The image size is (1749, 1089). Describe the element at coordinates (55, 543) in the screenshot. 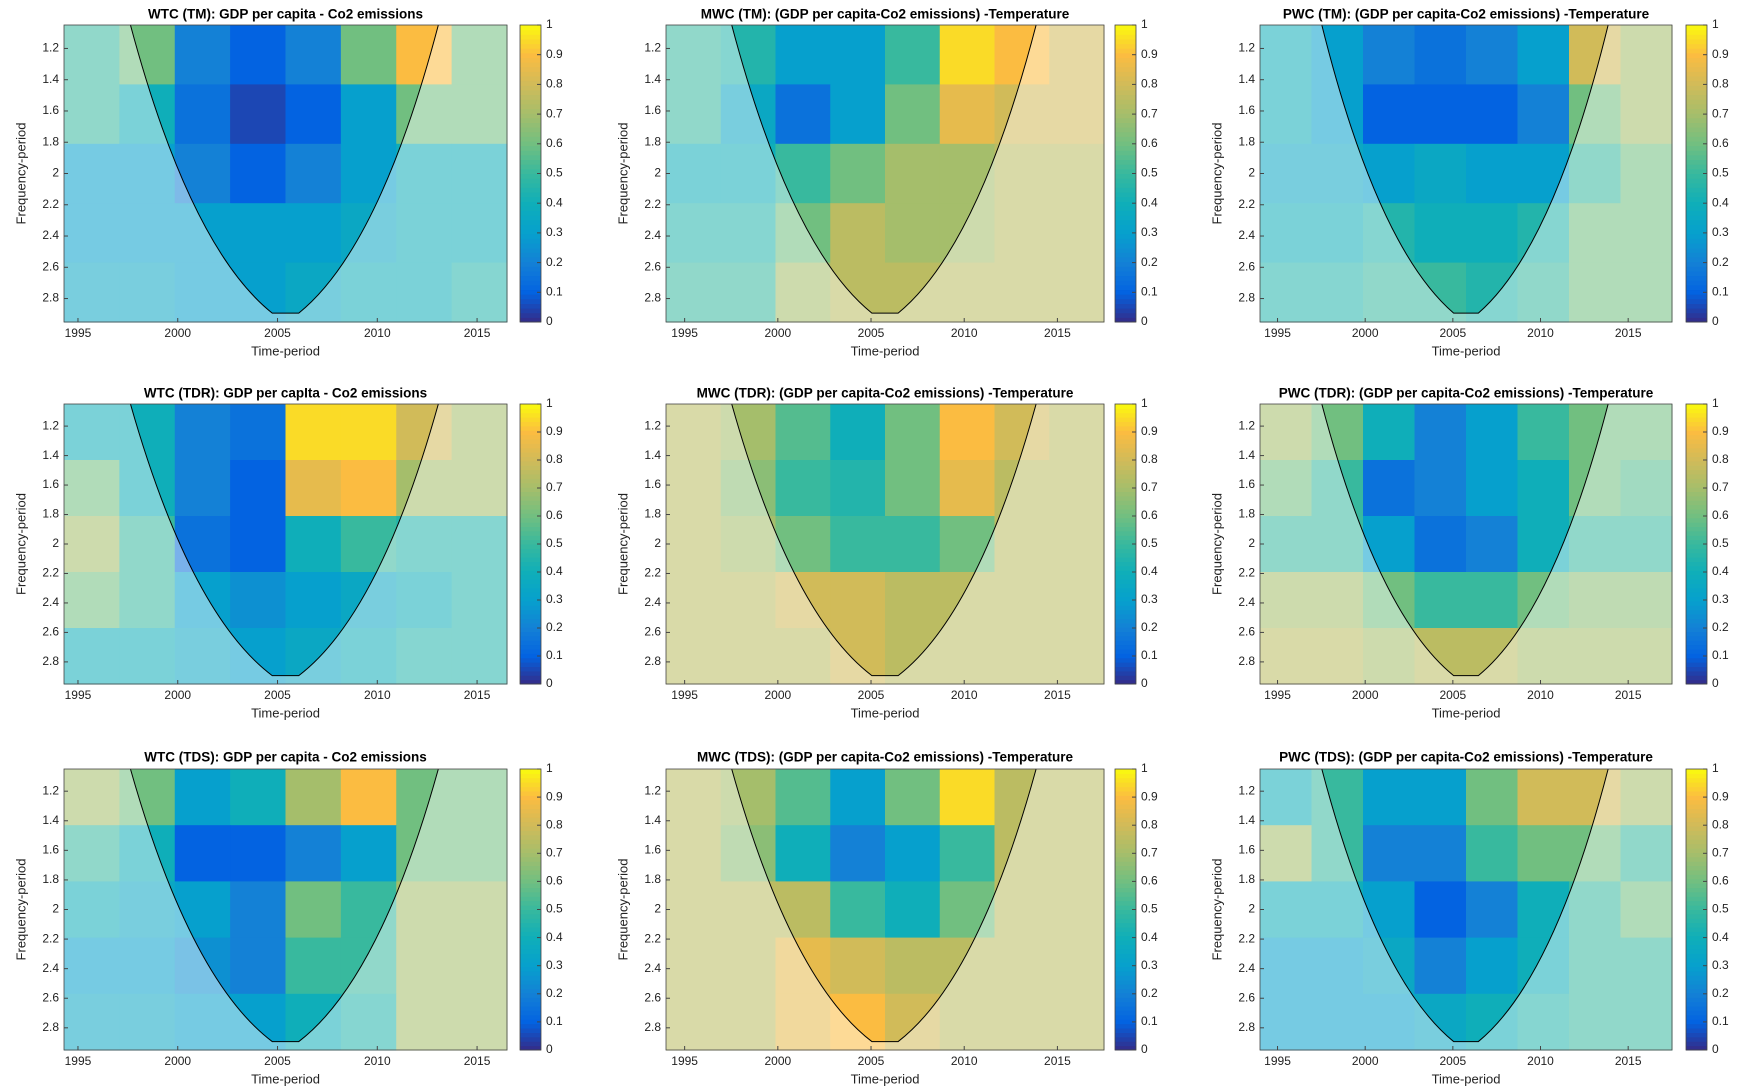

I see `y-tick-label: 2` at that location.